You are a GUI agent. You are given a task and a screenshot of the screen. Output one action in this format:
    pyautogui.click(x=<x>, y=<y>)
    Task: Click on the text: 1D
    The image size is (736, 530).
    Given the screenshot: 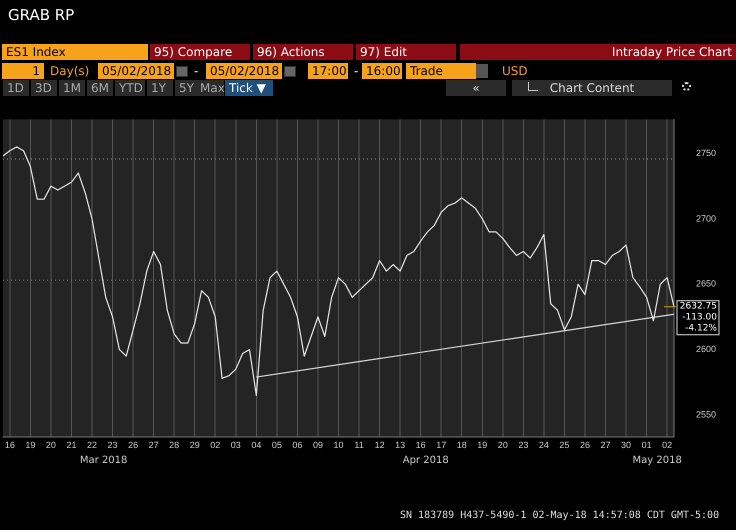 What is the action you would take?
    pyautogui.click(x=16, y=88)
    